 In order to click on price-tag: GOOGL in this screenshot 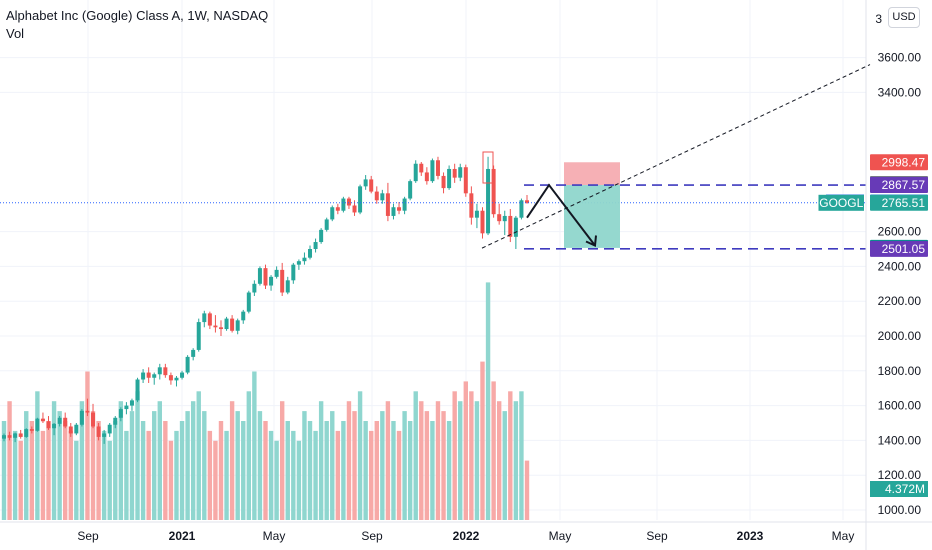, I will do `click(841, 203)`.